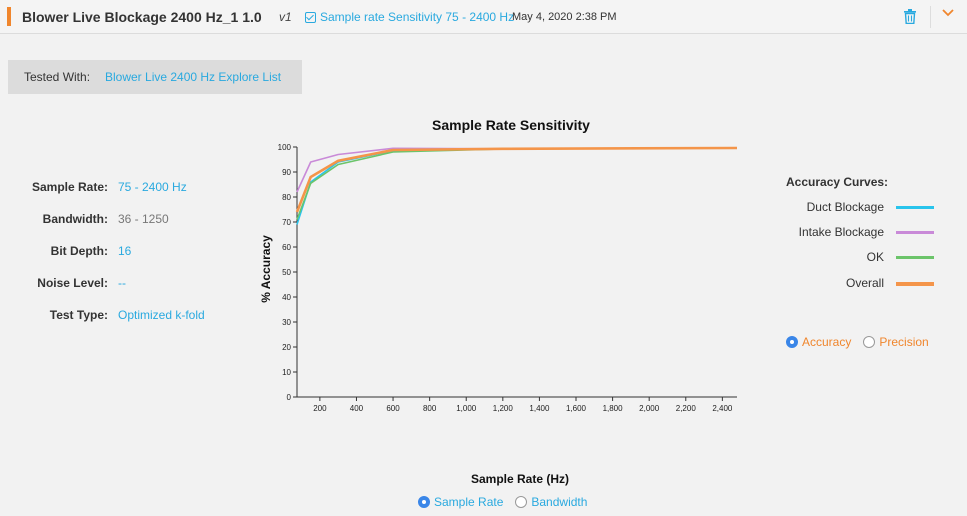 Image resolution: width=967 pixels, height=516 pixels. What do you see at coordinates (576, 408) in the screenshot?
I see `x-tick-label: 1,600` at bounding box center [576, 408].